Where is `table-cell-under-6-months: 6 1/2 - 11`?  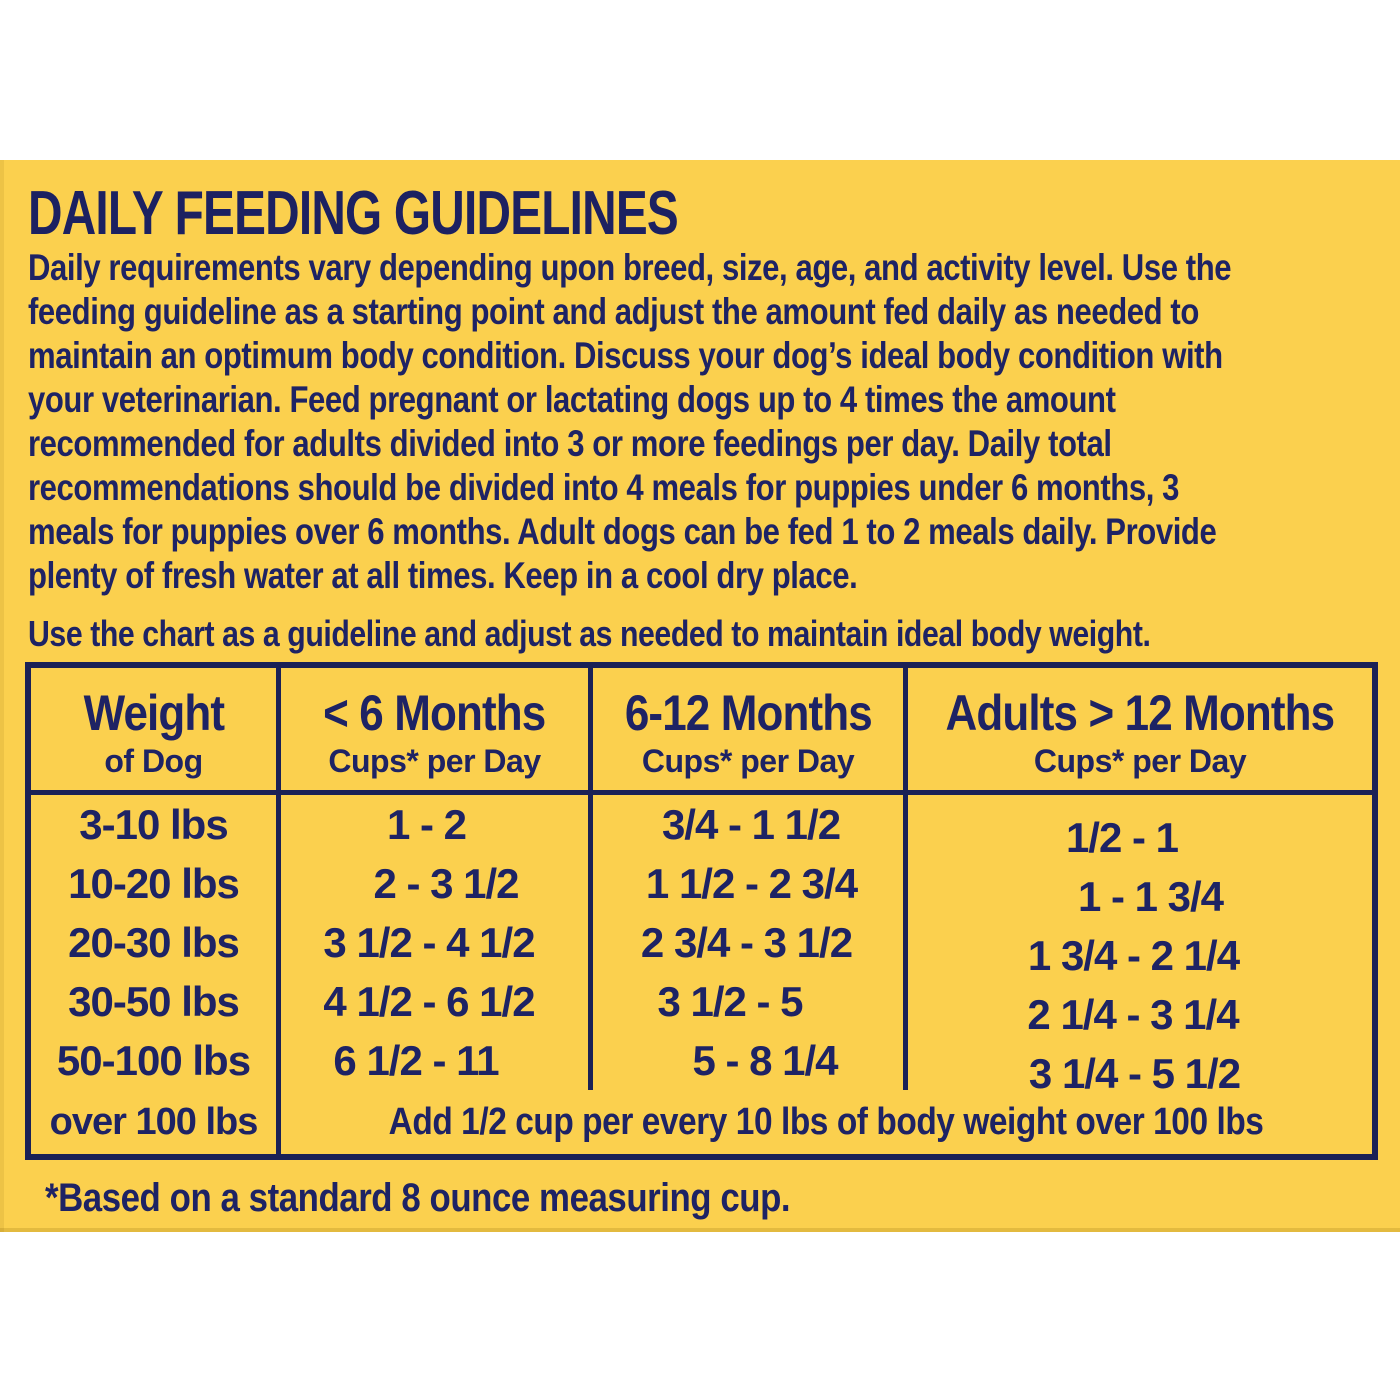 table-cell-under-6-months: 6 1/2 - 11 is located at coordinates (437, 1060).